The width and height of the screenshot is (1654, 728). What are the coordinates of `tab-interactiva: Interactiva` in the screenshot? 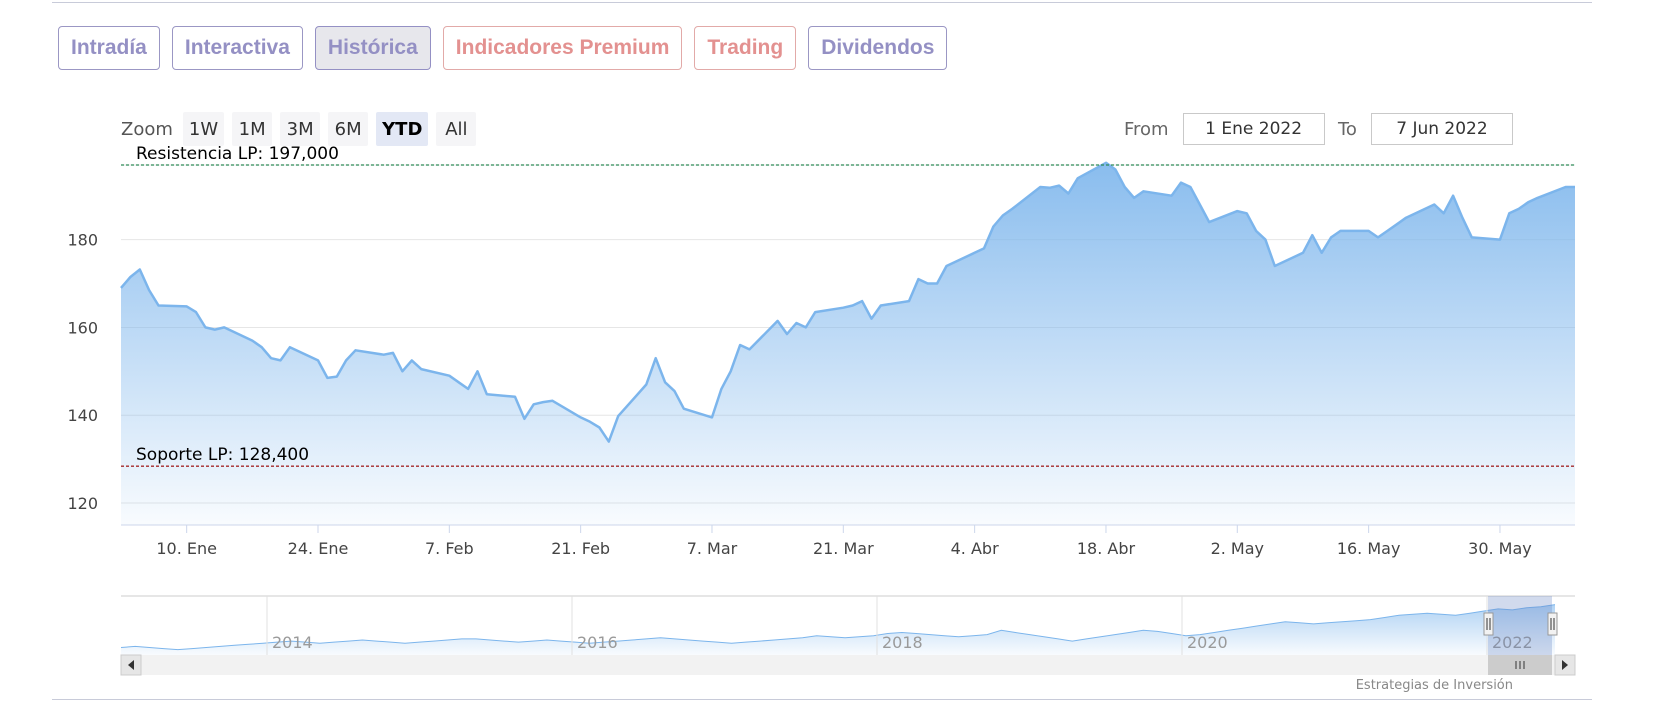 It's located at (237, 48).